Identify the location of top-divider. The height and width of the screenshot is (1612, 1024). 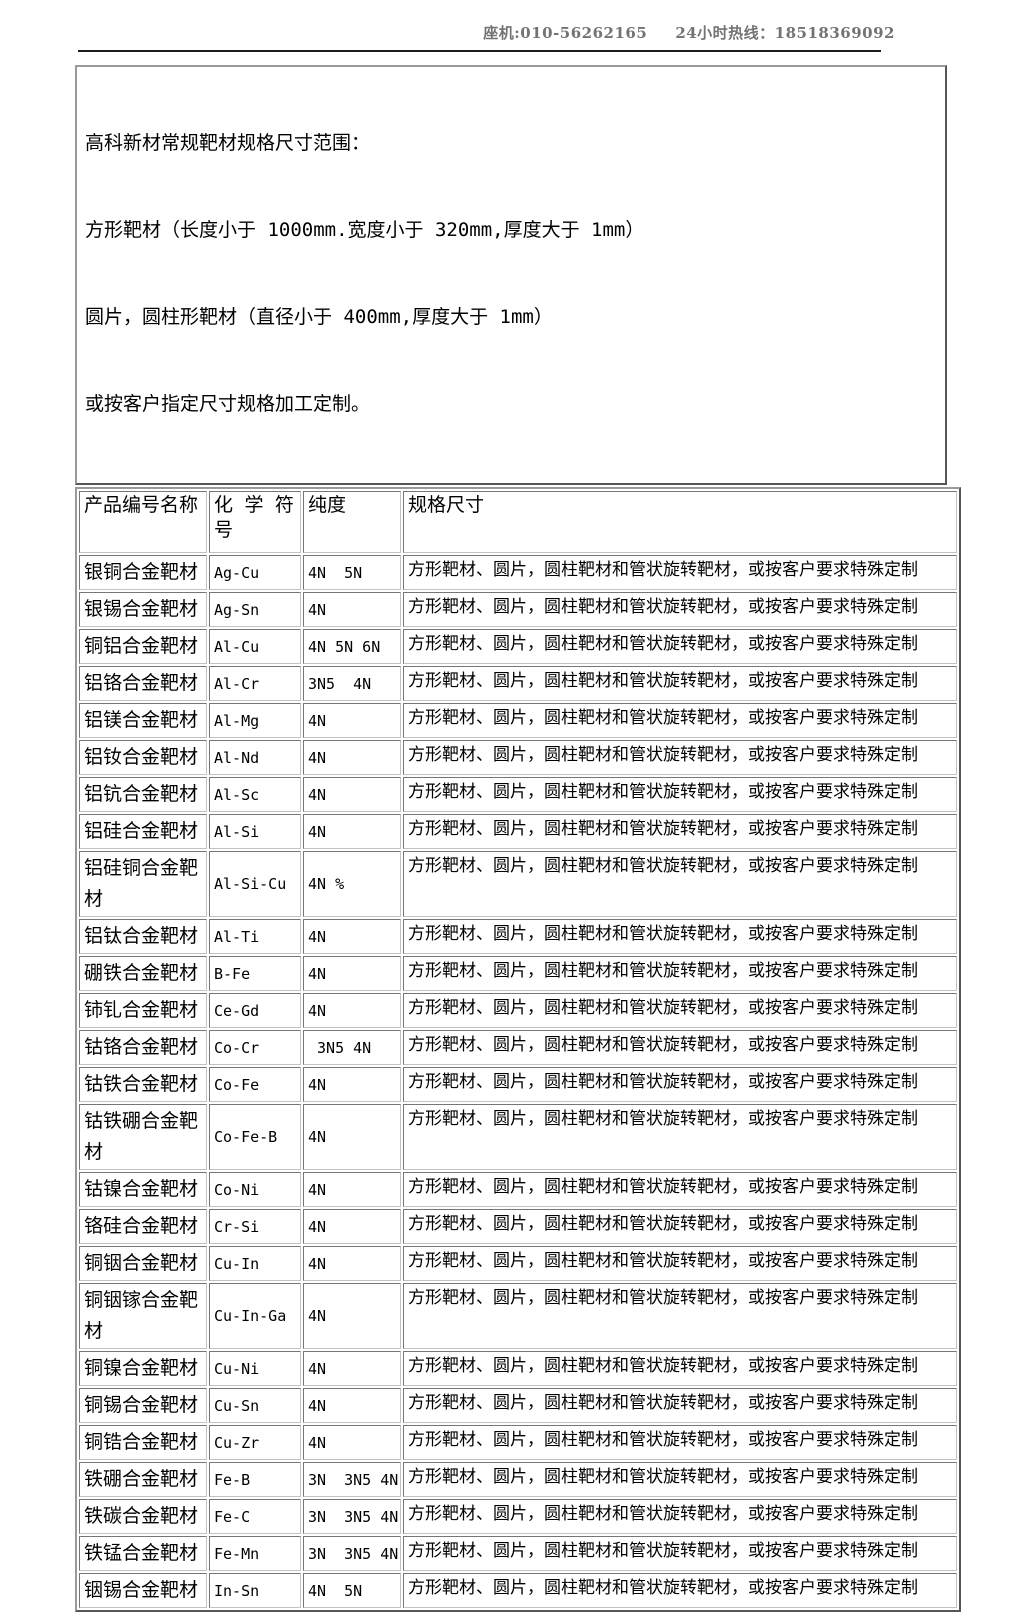
(479, 51).